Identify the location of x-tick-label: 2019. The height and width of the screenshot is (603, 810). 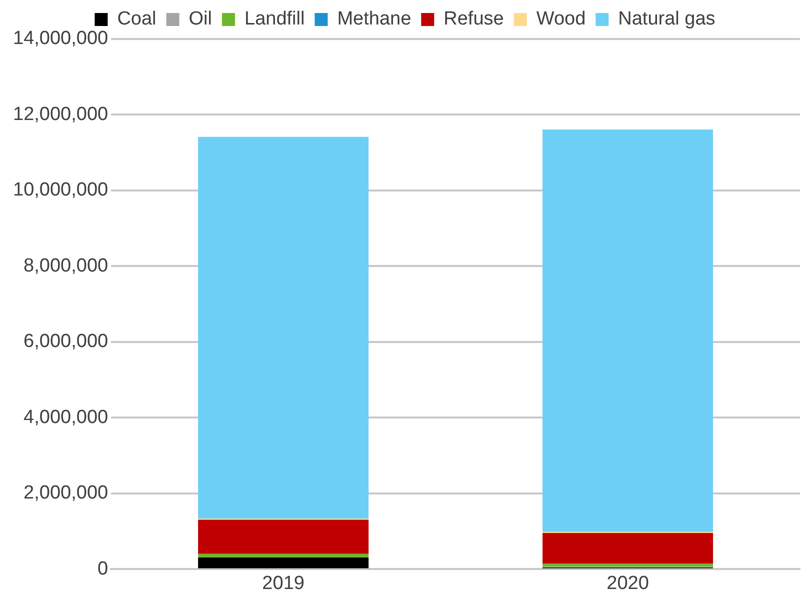
(283, 583).